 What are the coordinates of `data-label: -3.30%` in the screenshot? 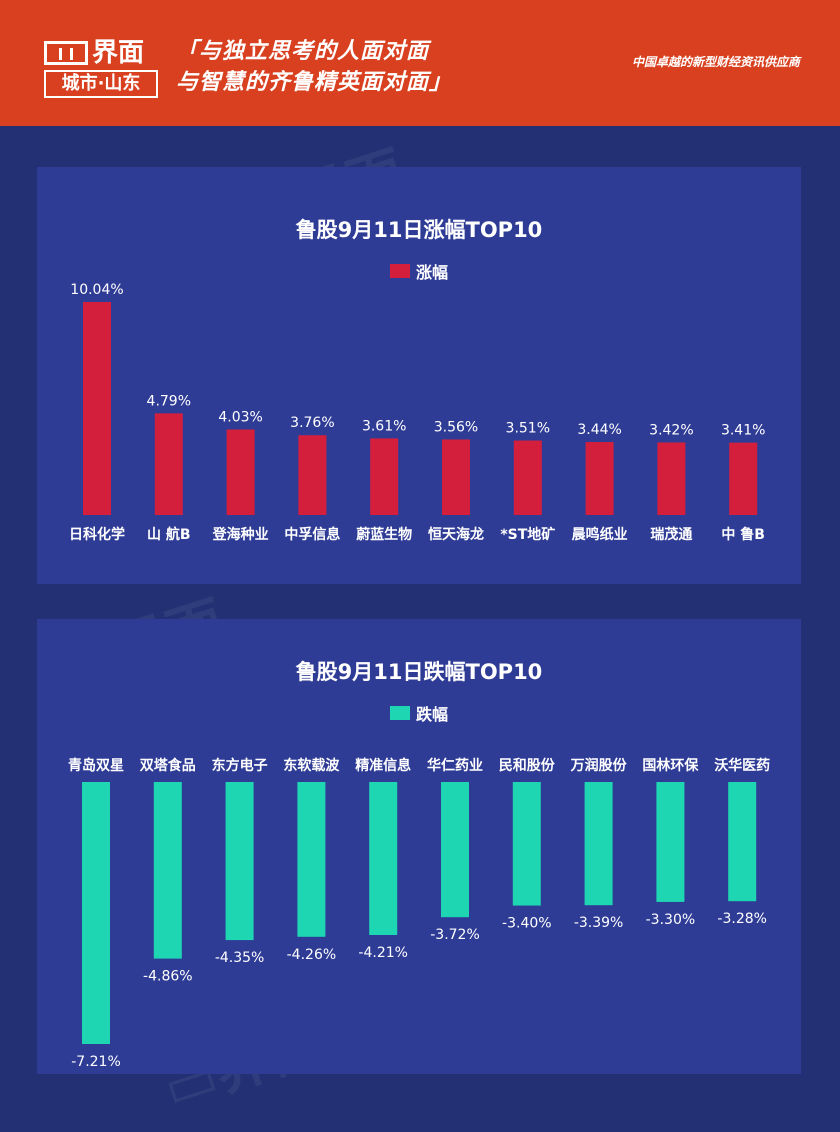 It's located at (671, 920).